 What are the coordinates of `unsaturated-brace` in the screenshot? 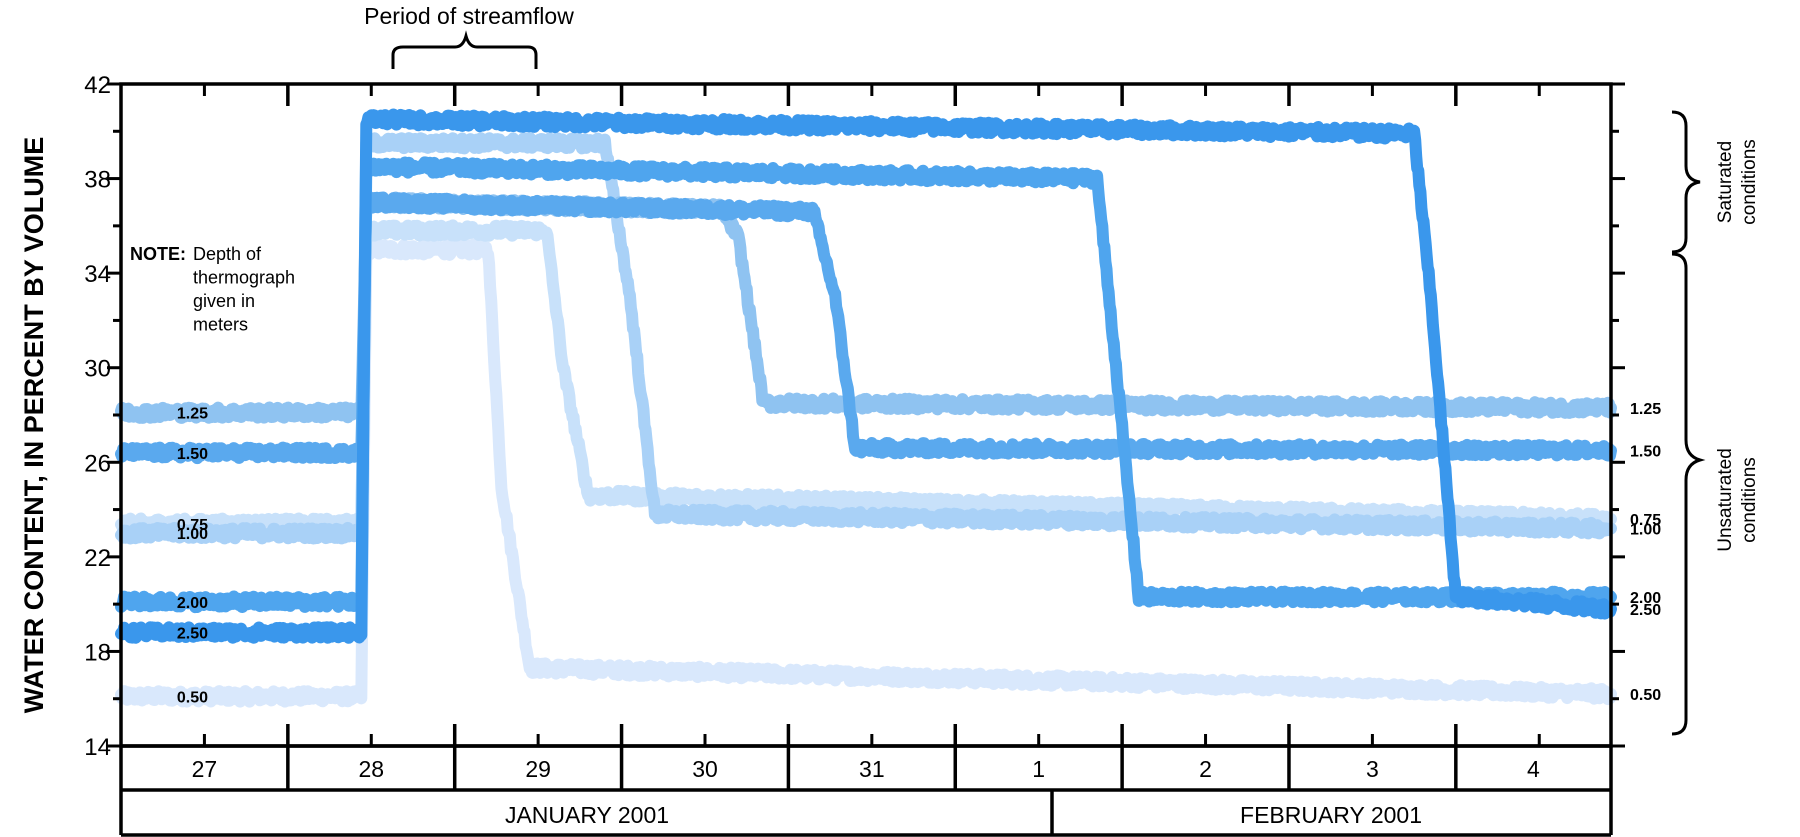 It's located at (1688, 494).